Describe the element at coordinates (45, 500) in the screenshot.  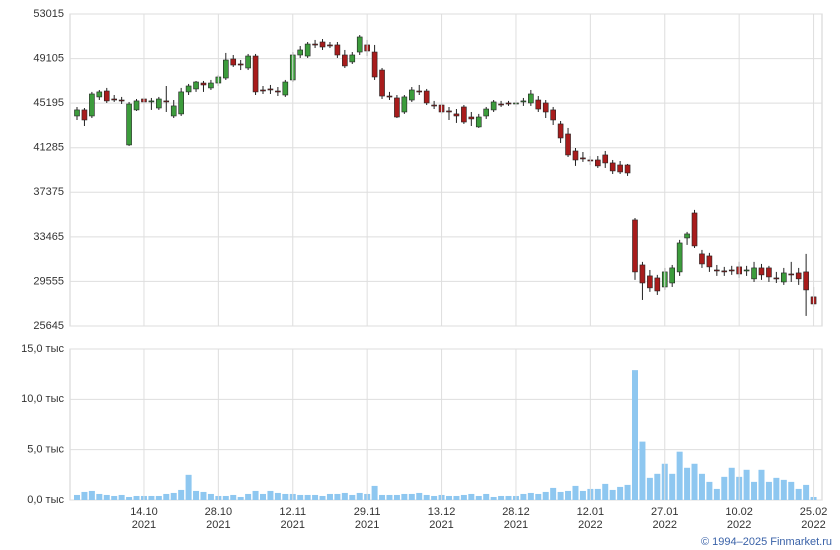
I see `y-tick-label: 0,0 тыс` at that location.